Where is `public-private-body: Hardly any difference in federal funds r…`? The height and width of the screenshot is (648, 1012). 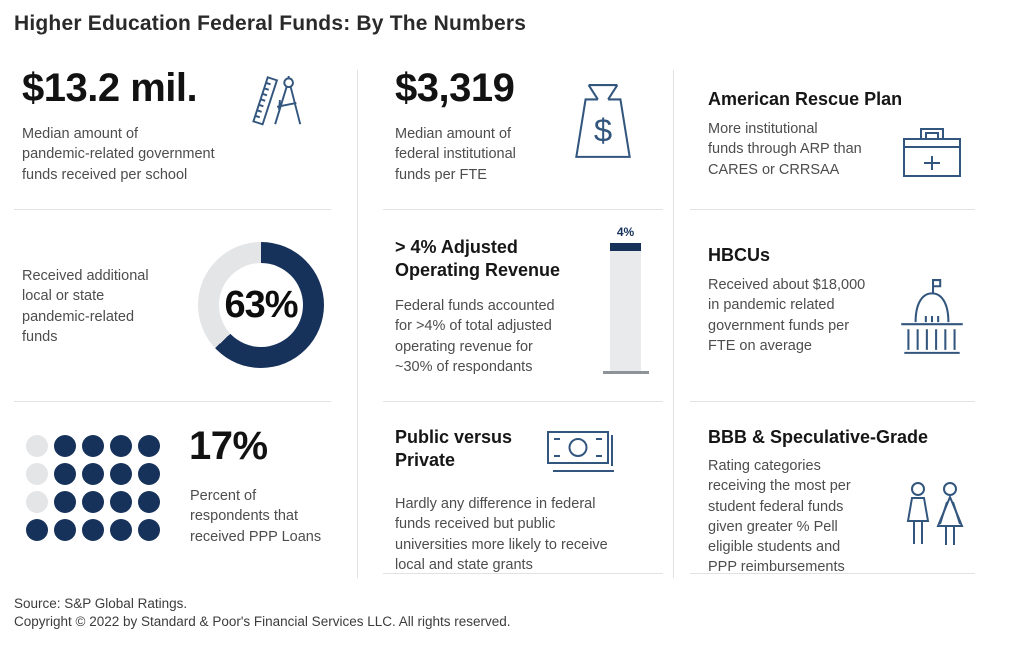 public-private-body: Hardly any difference in federal funds r… is located at coordinates (501, 534).